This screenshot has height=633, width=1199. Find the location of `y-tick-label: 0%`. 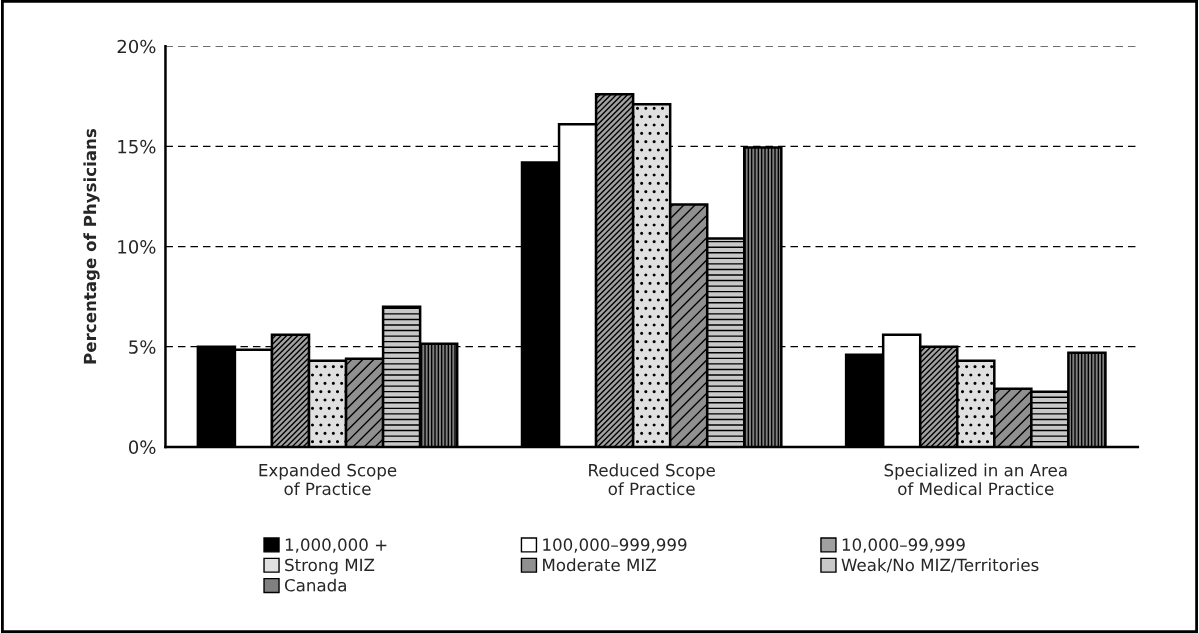

y-tick-label: 0% is located at coordinates (142, 447).